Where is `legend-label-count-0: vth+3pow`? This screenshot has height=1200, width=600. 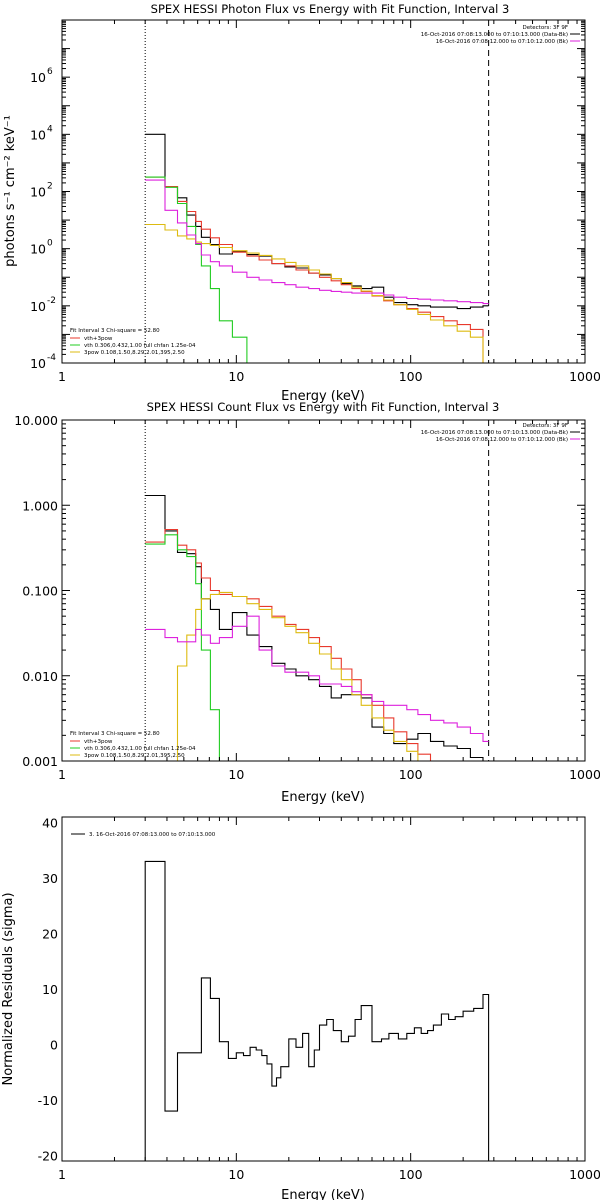
legend-label-count-0: vth+3pow is located at coordinates (98, 742).